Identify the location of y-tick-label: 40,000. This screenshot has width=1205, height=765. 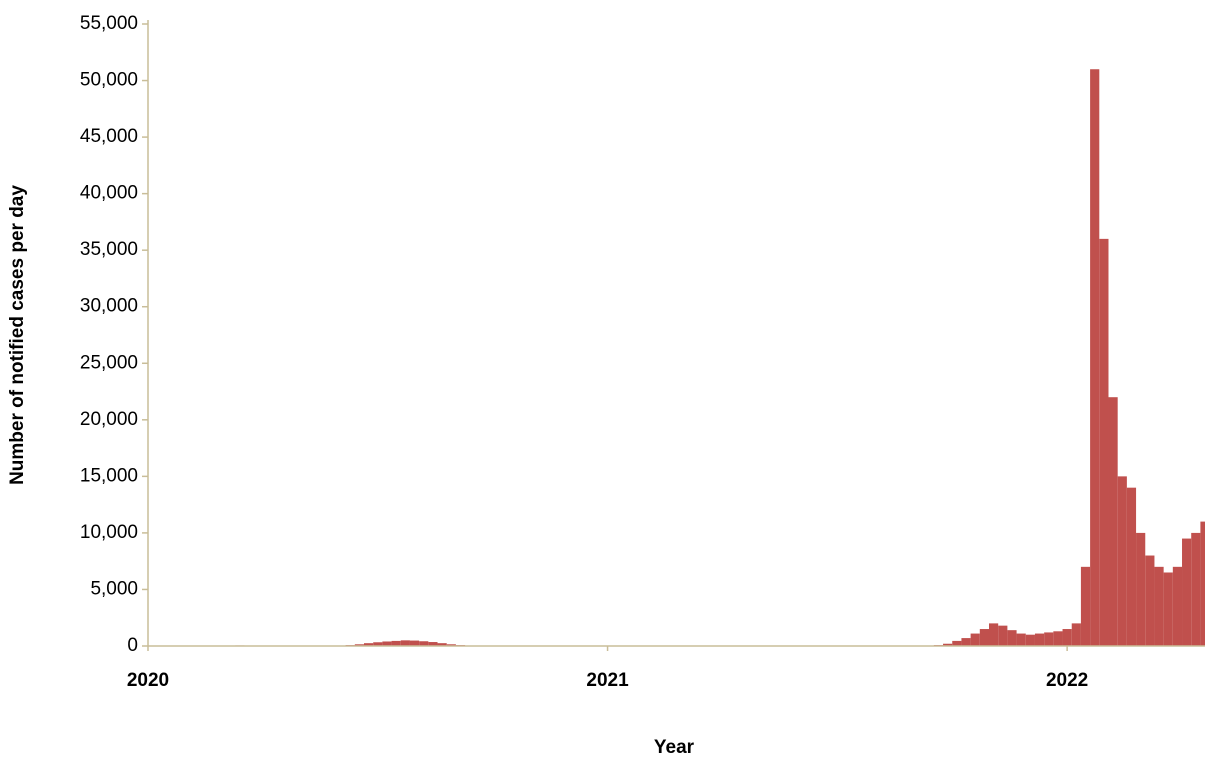
(109, 193).